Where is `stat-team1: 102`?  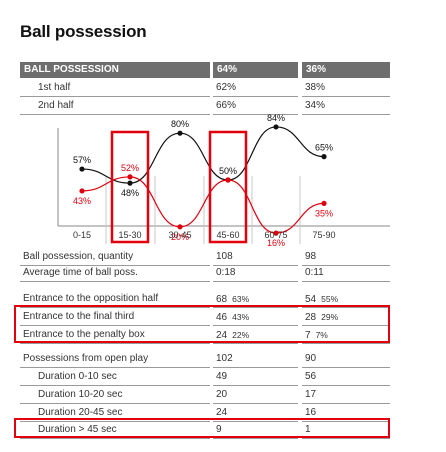
stat-team1: 102 is located at coordinates (255, 359).